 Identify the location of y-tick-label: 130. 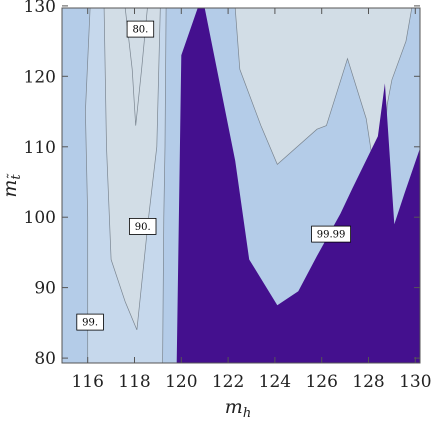
(40, 8).